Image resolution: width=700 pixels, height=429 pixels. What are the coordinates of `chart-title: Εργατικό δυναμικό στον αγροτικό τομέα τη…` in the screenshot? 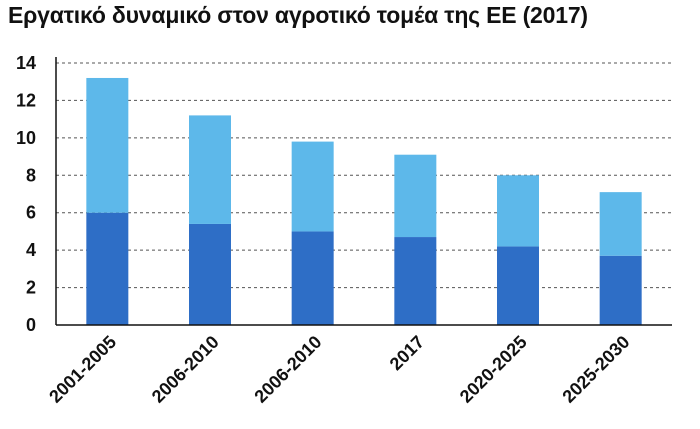 It's located at (298, 15).